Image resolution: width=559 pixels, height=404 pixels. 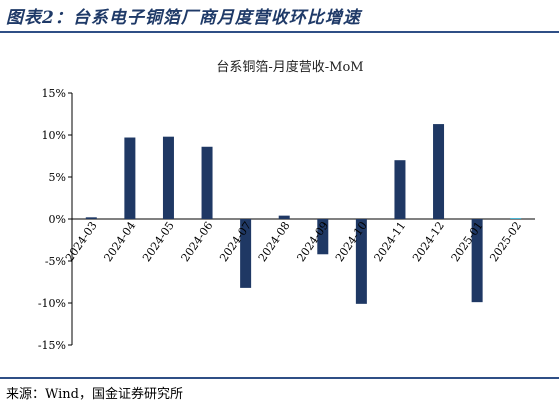 I want to click on x-tick-label: 2024-08, so click(x=274, y=241).